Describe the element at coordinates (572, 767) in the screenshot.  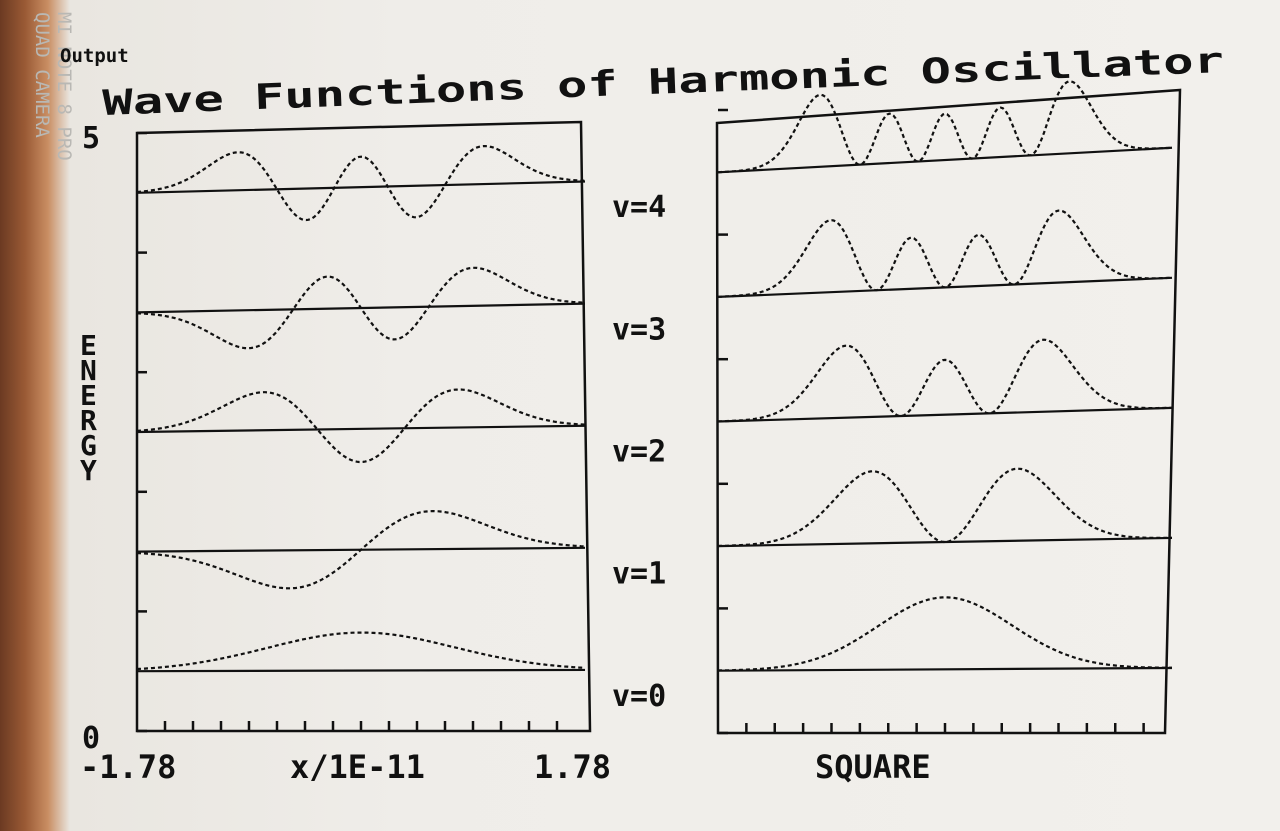
I see `x-tick-right: 1.78` at that location.